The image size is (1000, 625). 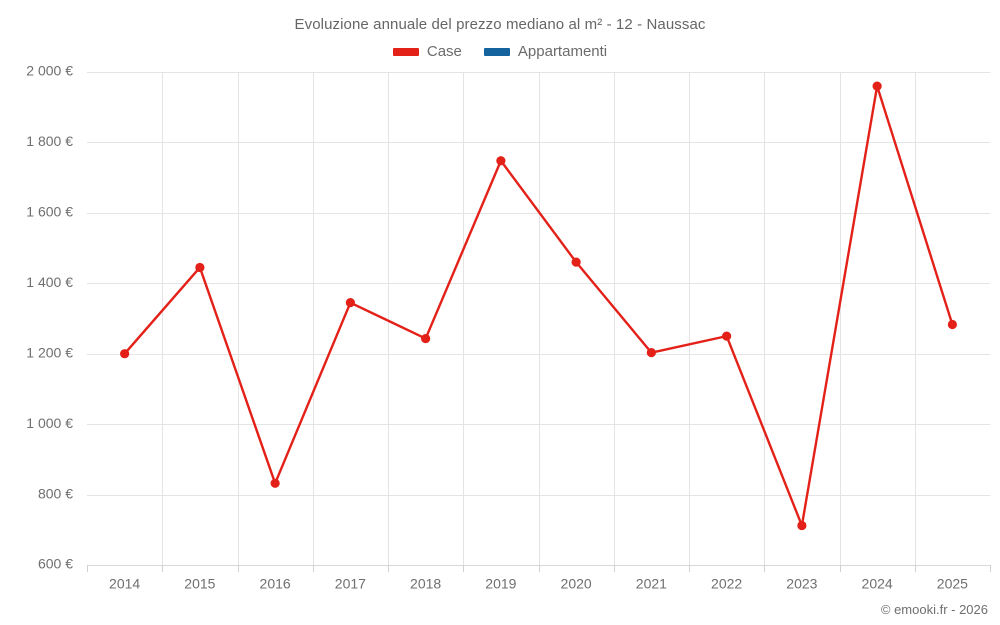 I want to click on y-axis-tick-label: 2 000 €, so click(x=49, y=71).